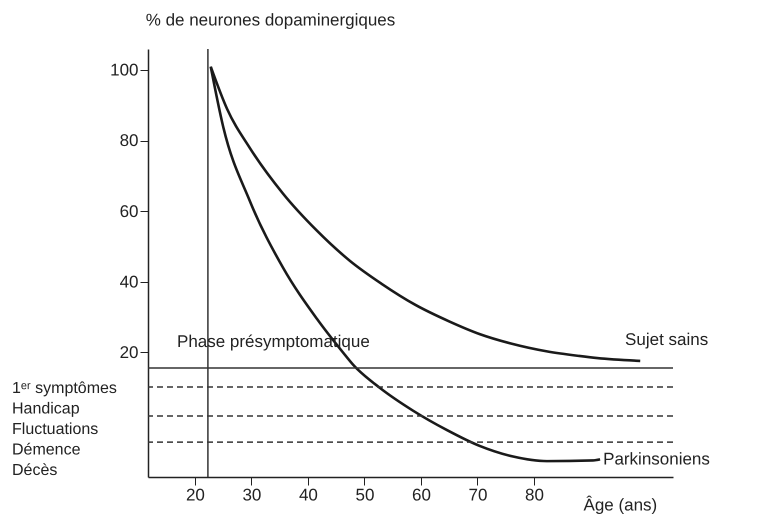 The height and width of the screenshot is (518, 770). Describe the element at coordinates (46, 409) in the screenshot. I see `text: Handicap` at that location.